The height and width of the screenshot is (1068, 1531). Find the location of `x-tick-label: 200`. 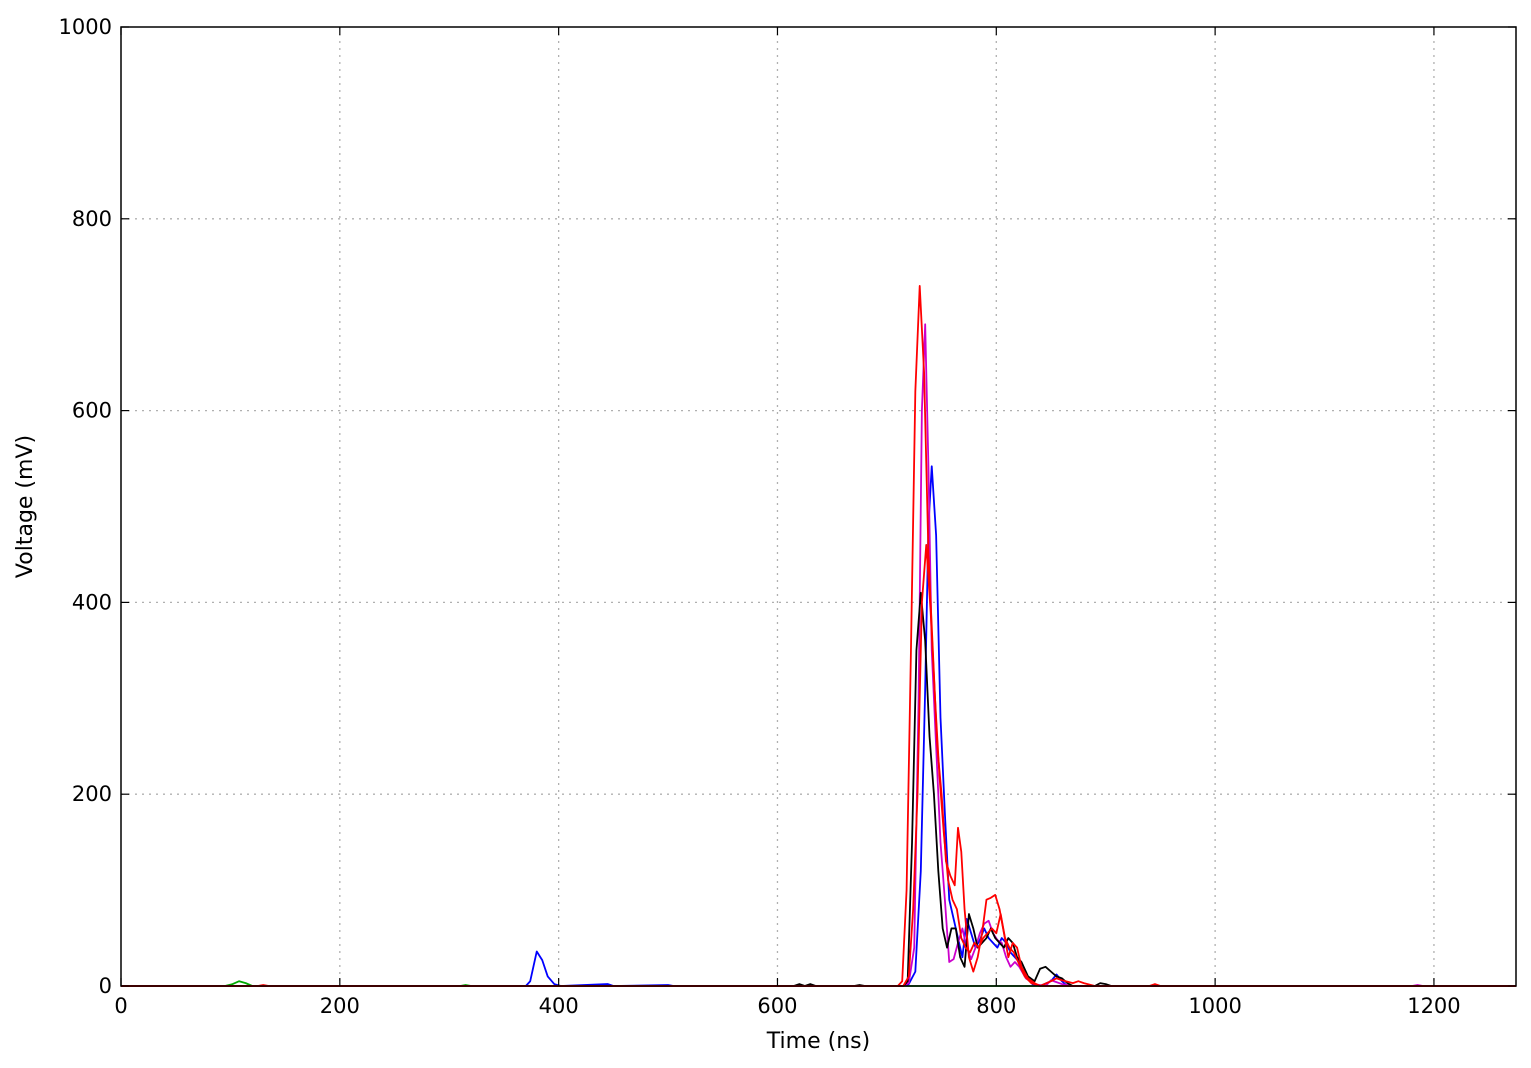

x-tick-label: 200 is located at coordinates (340, 1006).